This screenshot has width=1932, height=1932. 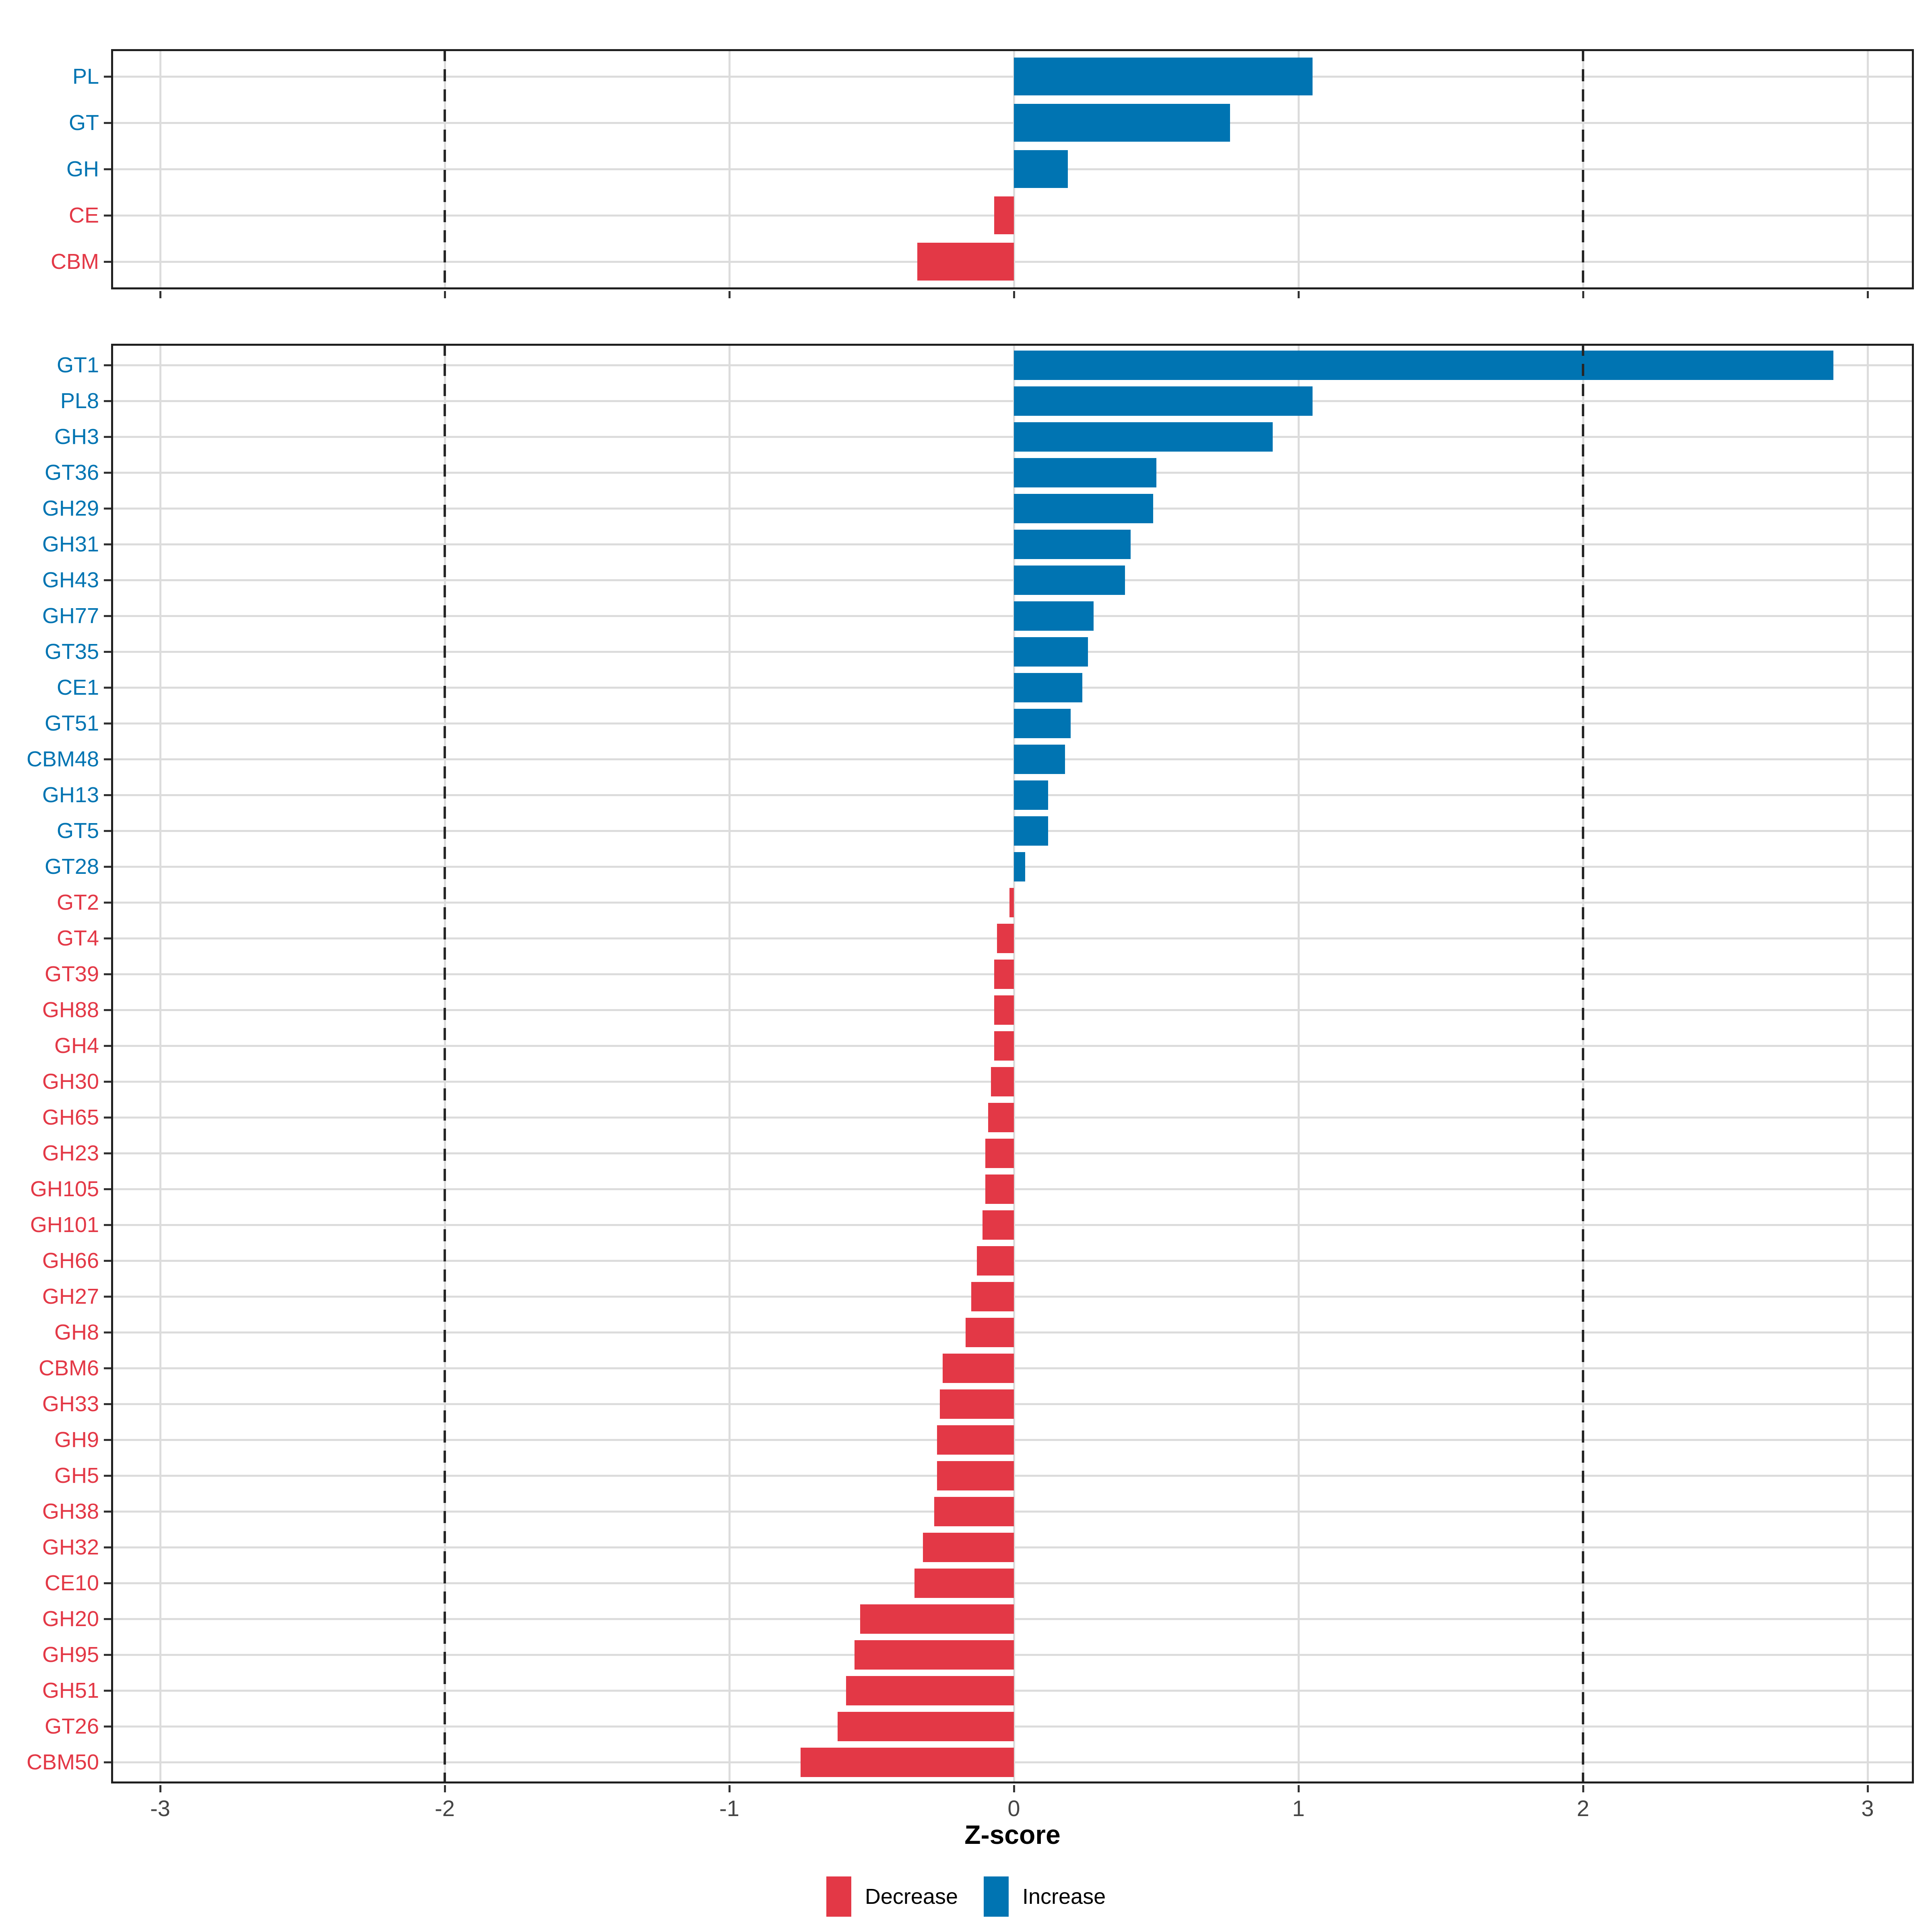 I want to click on y-tick-label-CBM50: CBM50, so click(x=62, y=1762).